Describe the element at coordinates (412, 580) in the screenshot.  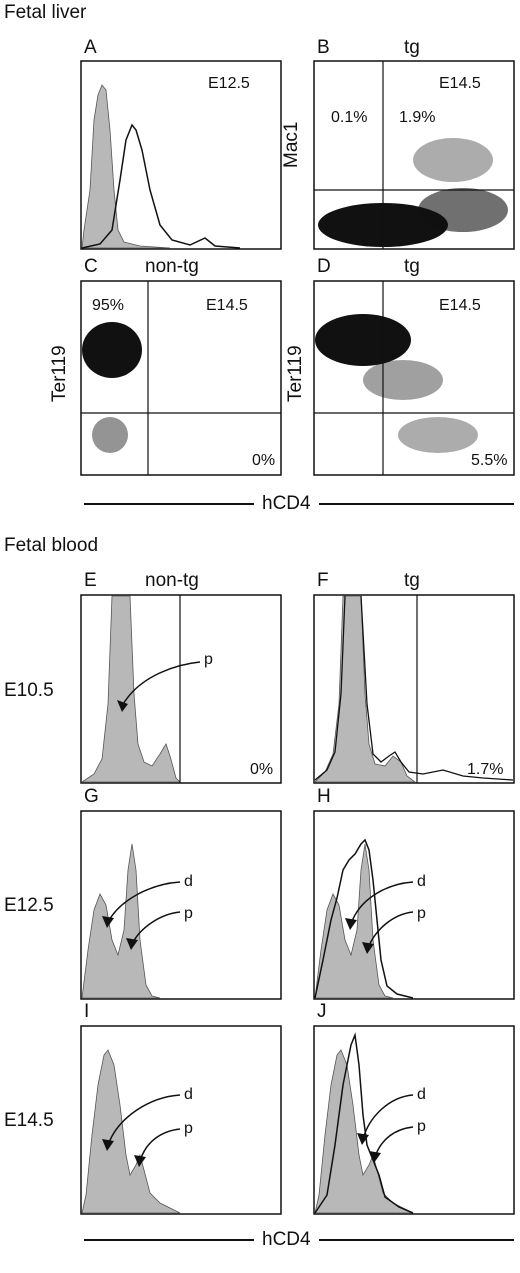
I see `panel-f-condition: tg` at that location.